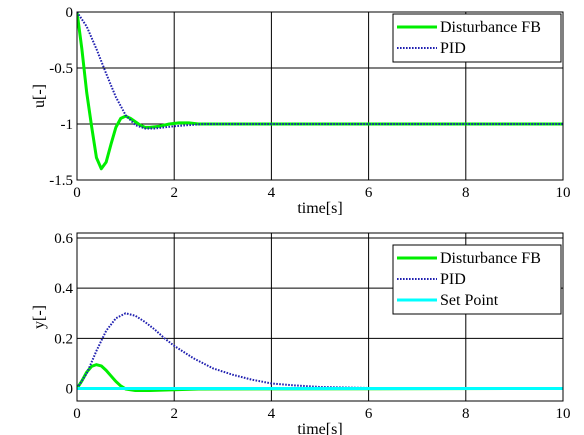  I want to click on y-tick-label: 0.4, so click(63, 289).